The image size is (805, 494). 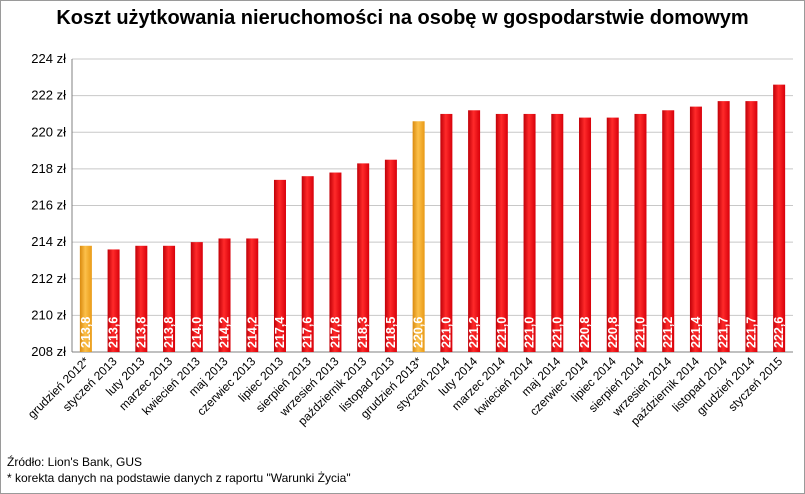 What do you see at coordinates (48, 131) in the screenshot?
I see `y-tick-label: 220 zł` at bounding box center [48, 131].